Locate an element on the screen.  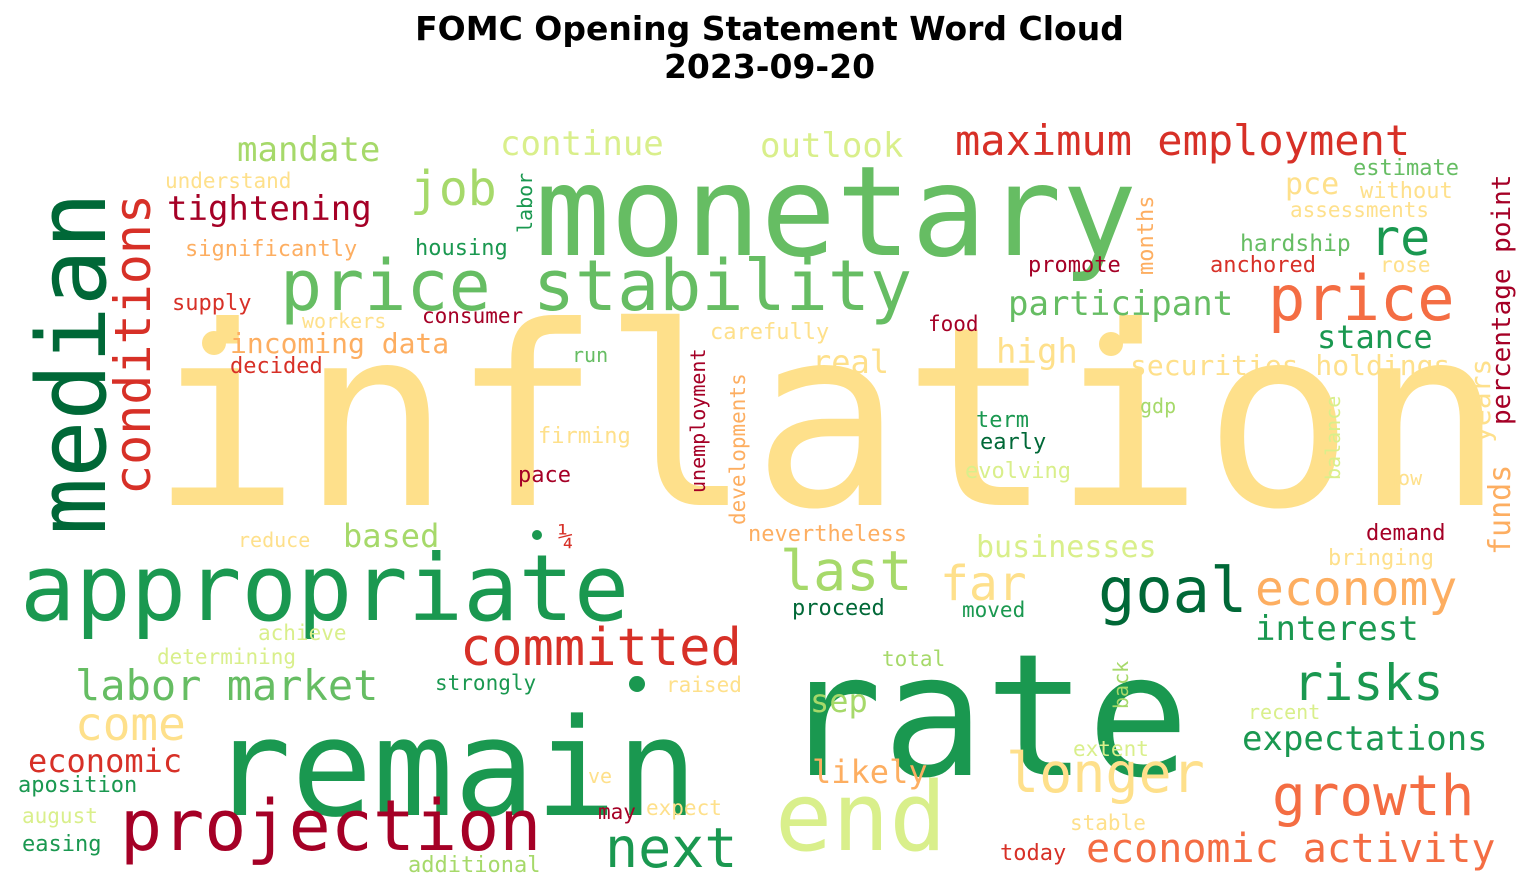
word-august: august is located at coordinates (60, 816).